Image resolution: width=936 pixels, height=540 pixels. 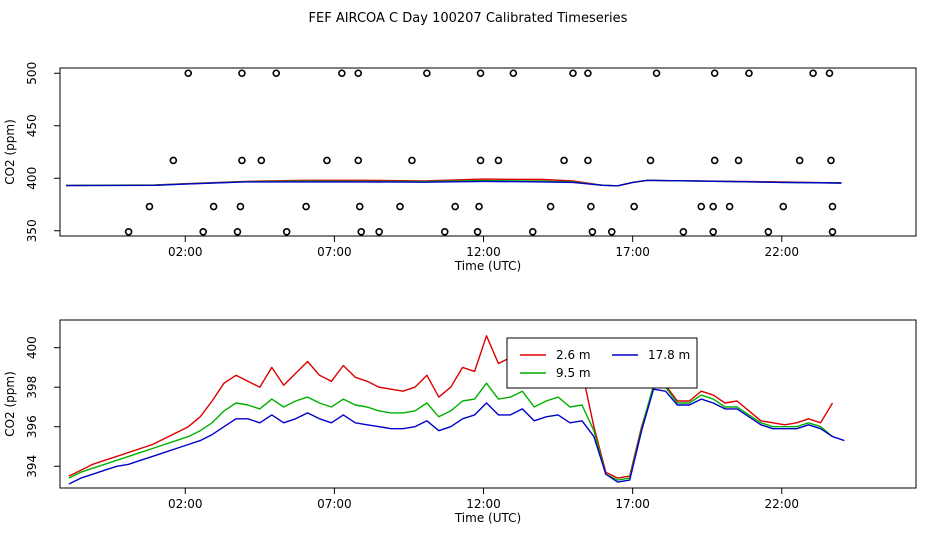 I want to click on y-tick-label: 396, so click(x=32, y=426).